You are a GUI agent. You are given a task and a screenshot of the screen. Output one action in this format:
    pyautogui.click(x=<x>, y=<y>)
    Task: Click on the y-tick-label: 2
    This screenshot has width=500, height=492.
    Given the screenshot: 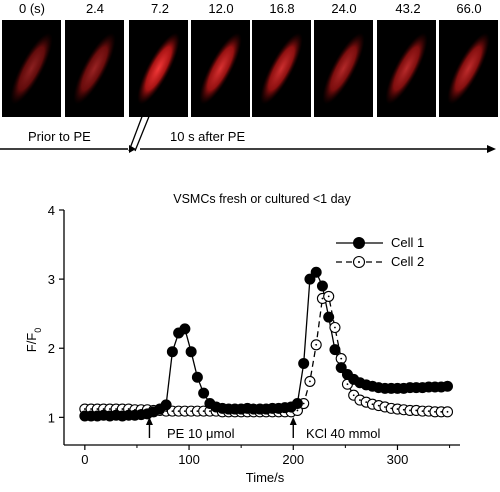 What is the action you would take?
    pyautogui.click(x=51, y=348)
    